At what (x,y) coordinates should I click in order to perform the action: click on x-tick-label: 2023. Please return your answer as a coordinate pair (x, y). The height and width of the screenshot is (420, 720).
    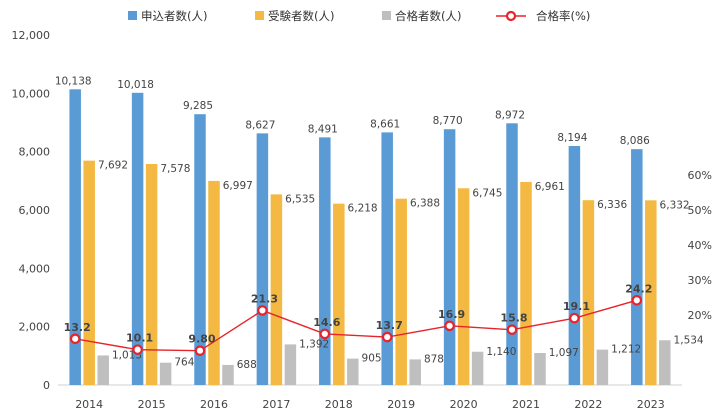
    Looking at the image, I should click on (651, 404).